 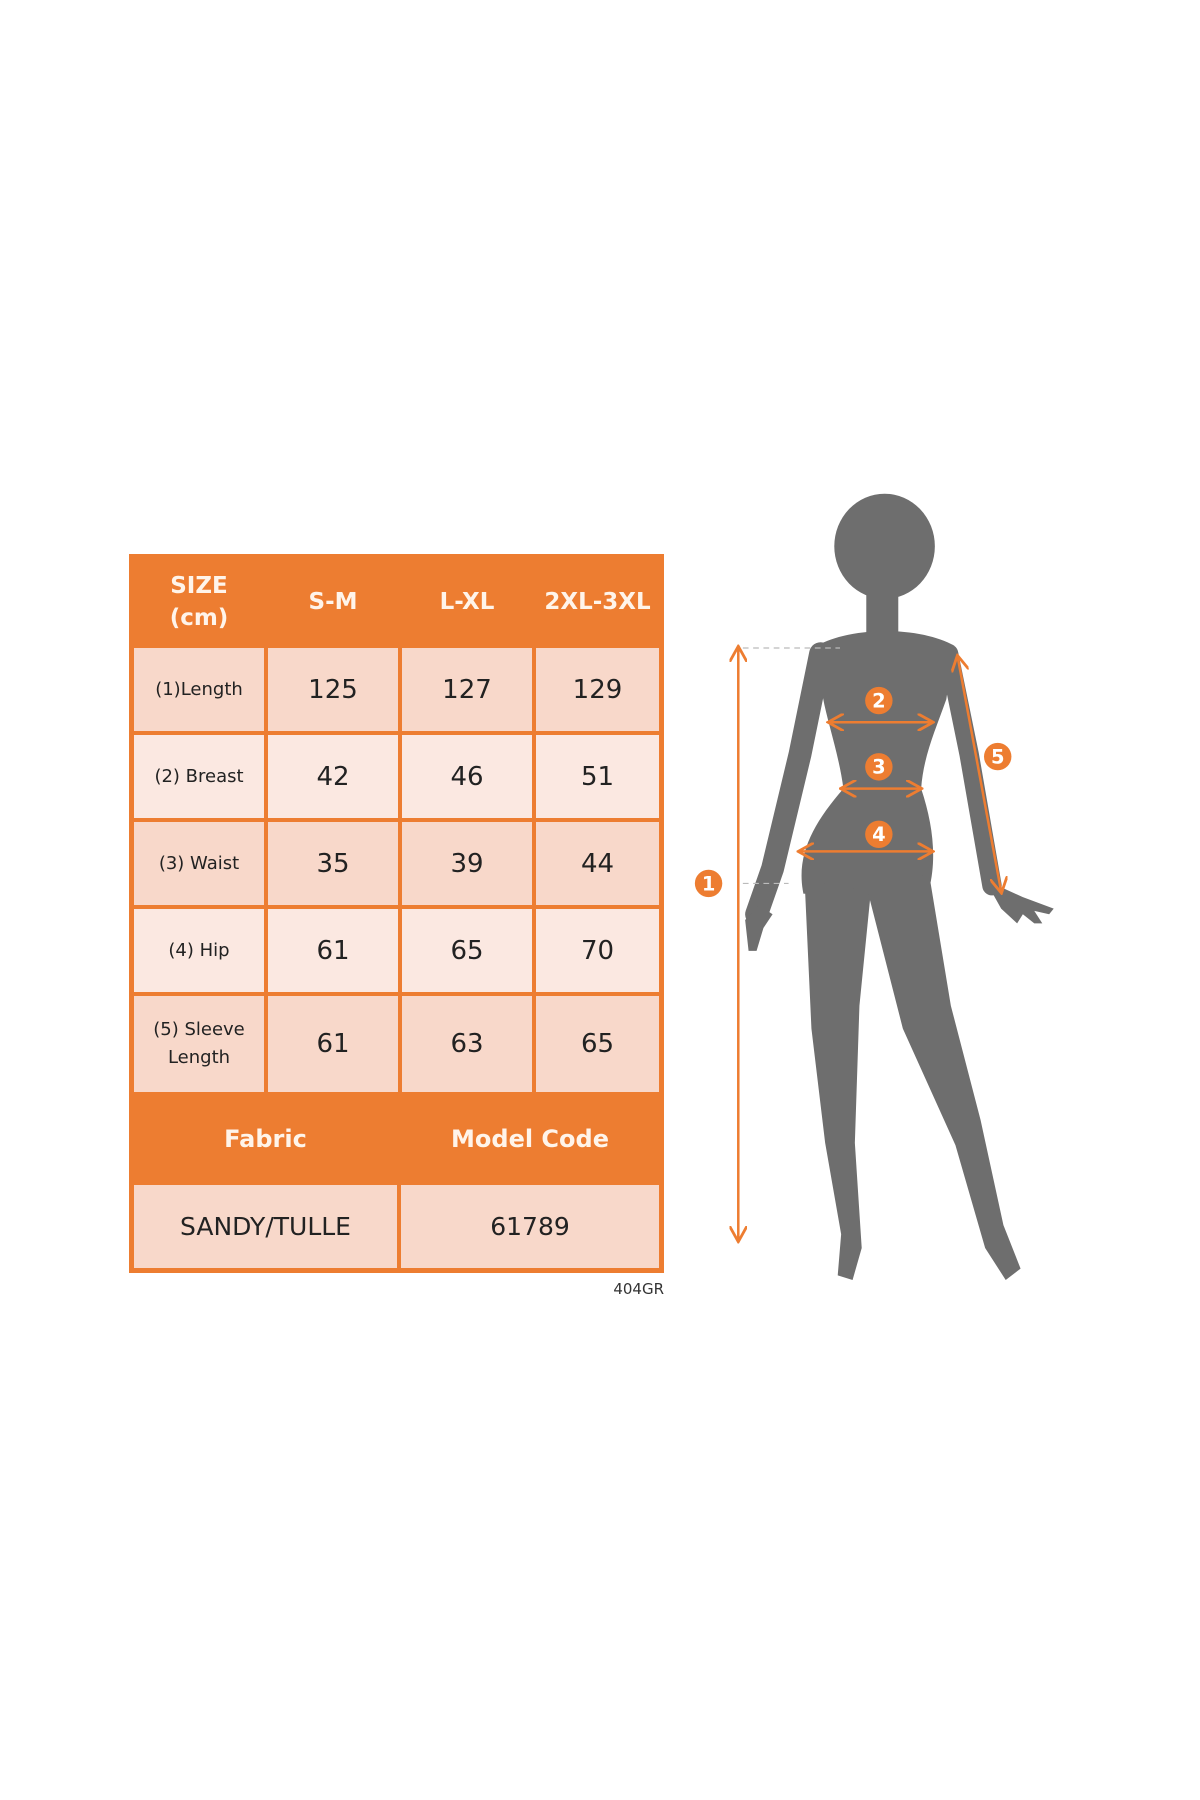 I want to click on row-label: (4) Hip, so click(x=199, y=950).